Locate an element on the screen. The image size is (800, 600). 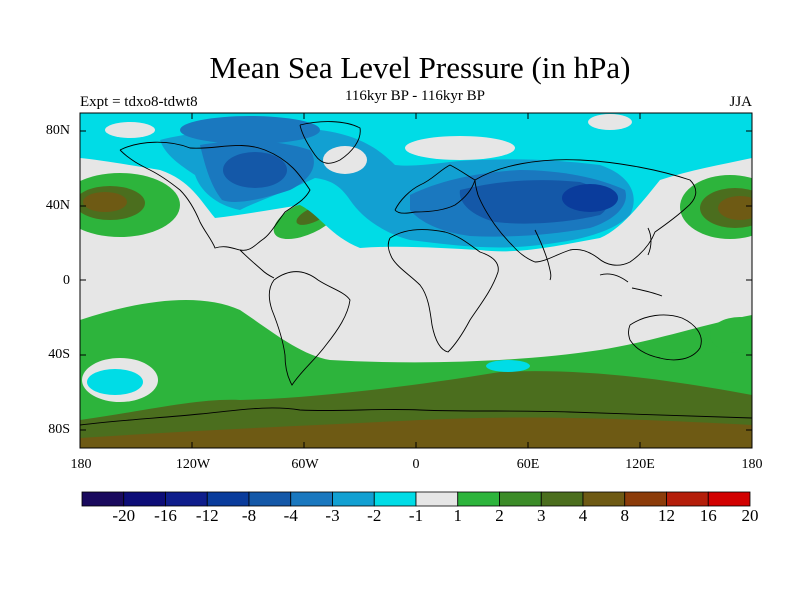
colorbar-label: 20 is located at coordinates (750, 515).